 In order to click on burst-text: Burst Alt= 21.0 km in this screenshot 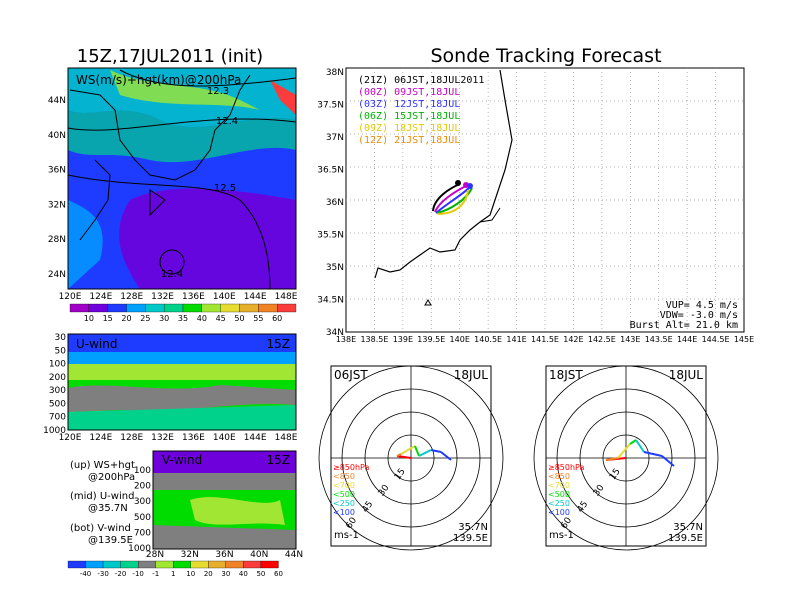, I will do `click(684, 325)`.